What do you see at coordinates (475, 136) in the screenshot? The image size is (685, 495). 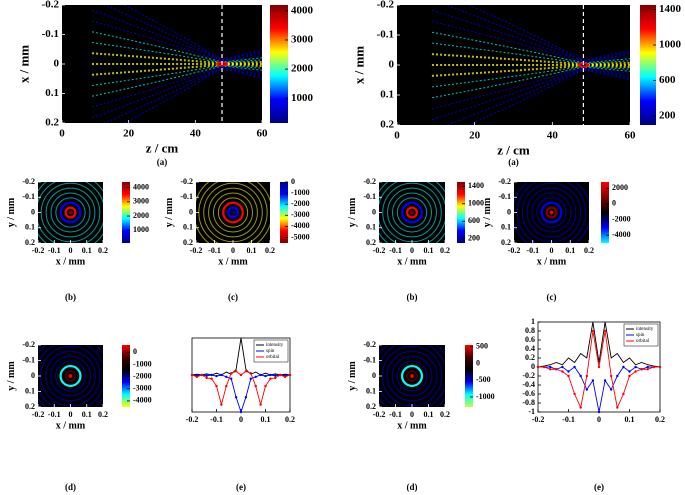 I see `x-tick-label: 20` at bounding box center [475, 136].